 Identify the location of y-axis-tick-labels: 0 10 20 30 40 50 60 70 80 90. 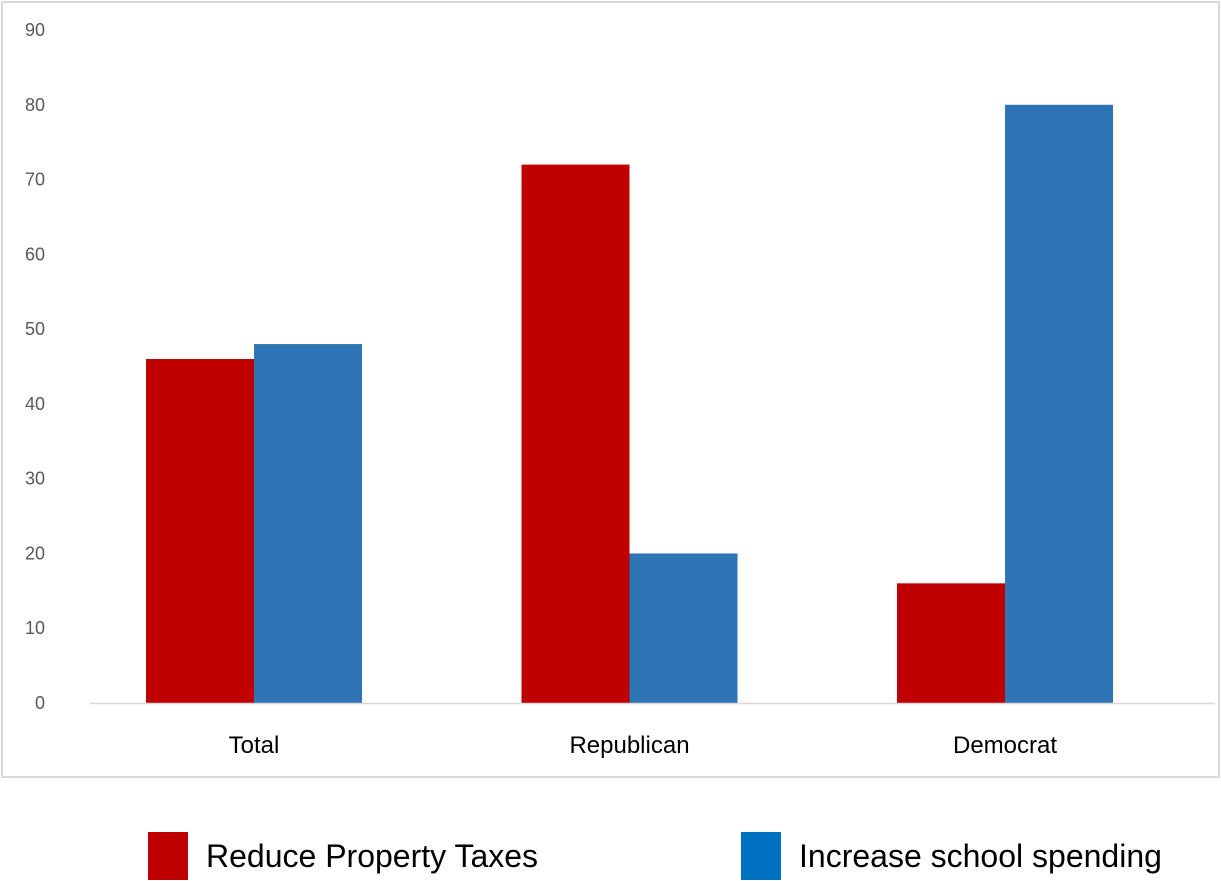
(35, 366).